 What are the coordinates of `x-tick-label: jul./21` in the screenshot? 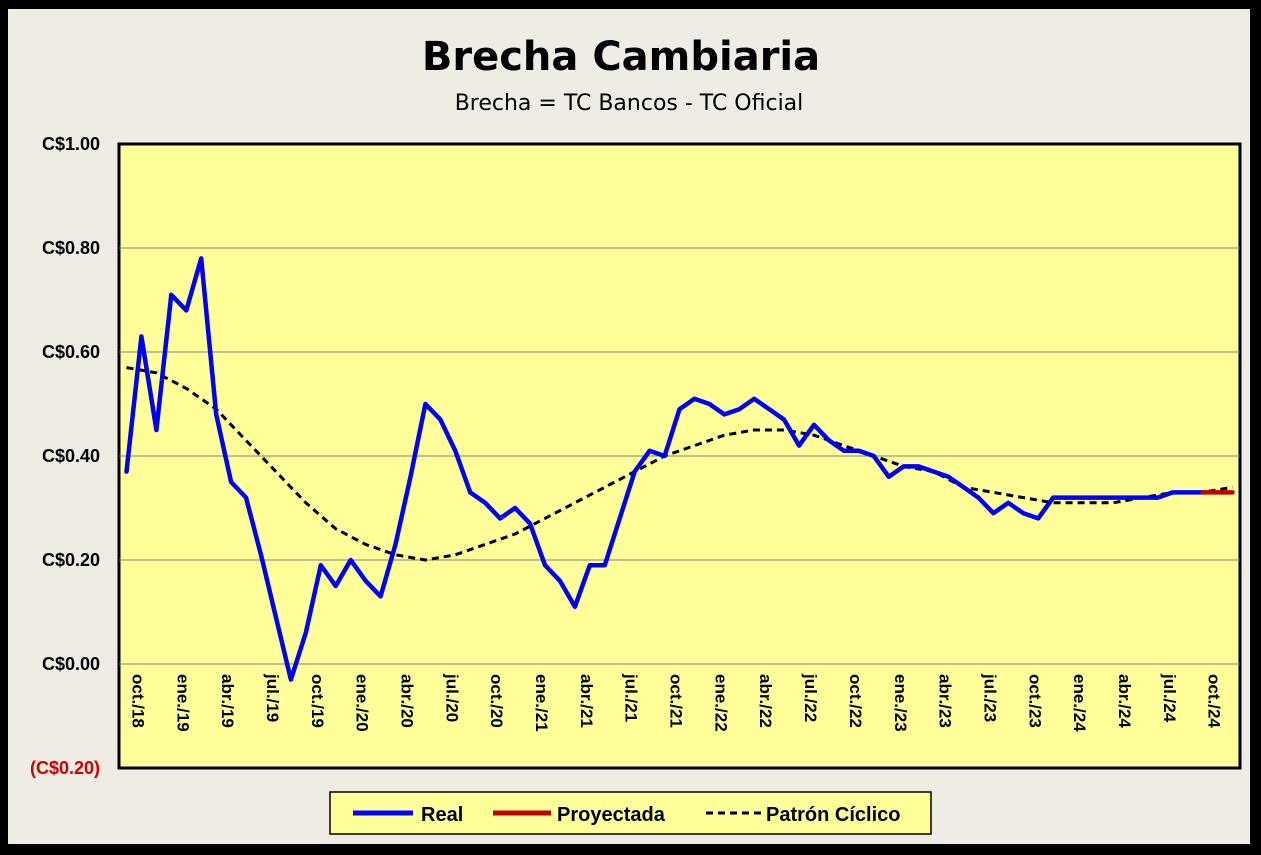 It's located at (631, 697).